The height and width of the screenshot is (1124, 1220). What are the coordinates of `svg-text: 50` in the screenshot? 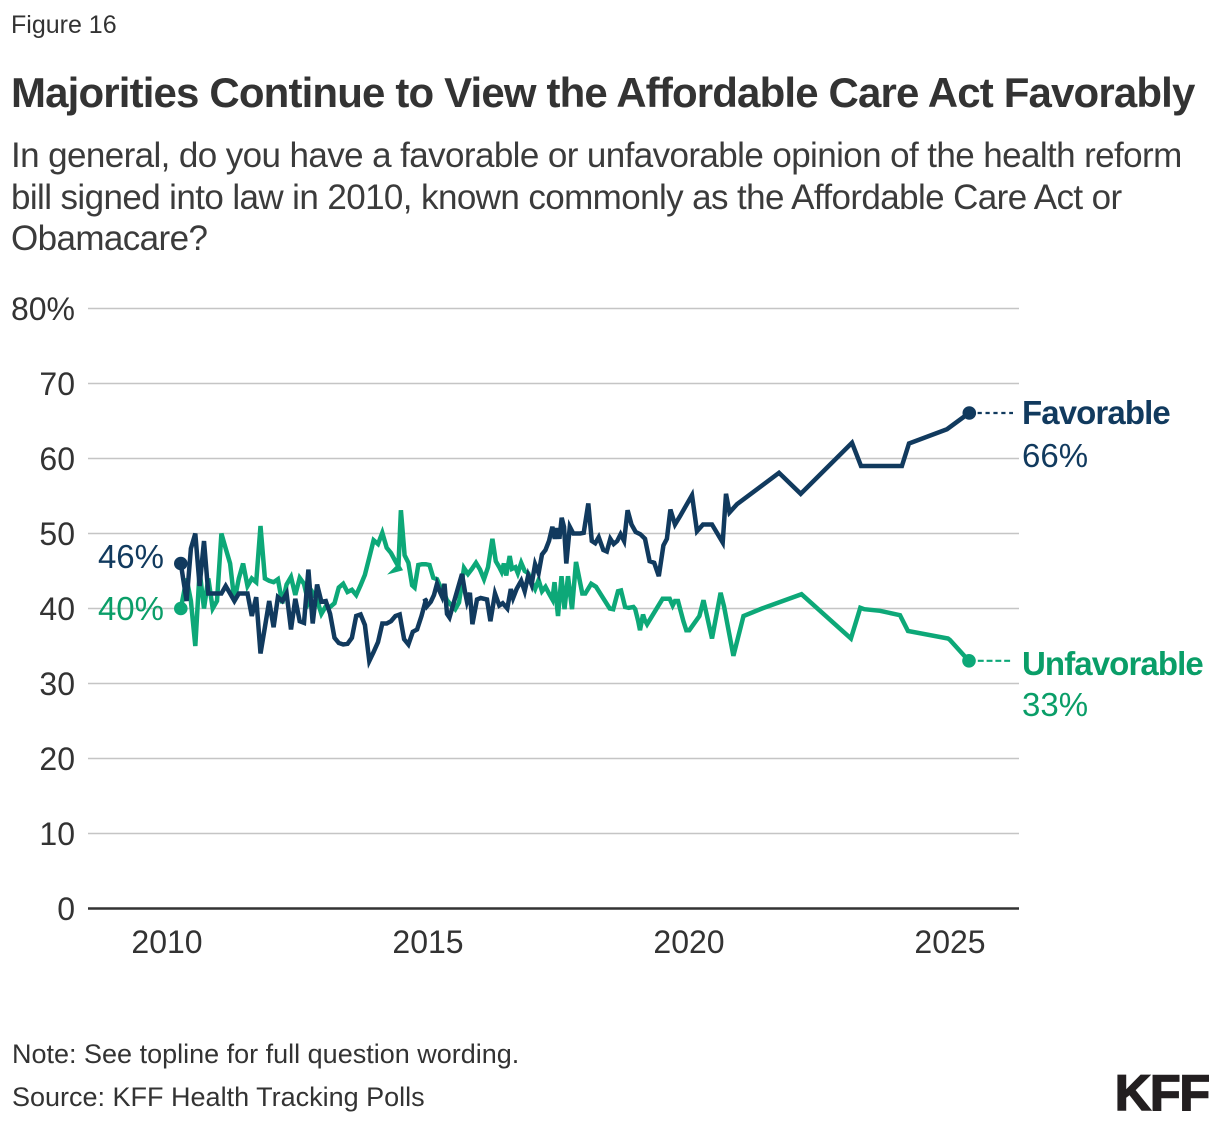 It's located at (57, 534).